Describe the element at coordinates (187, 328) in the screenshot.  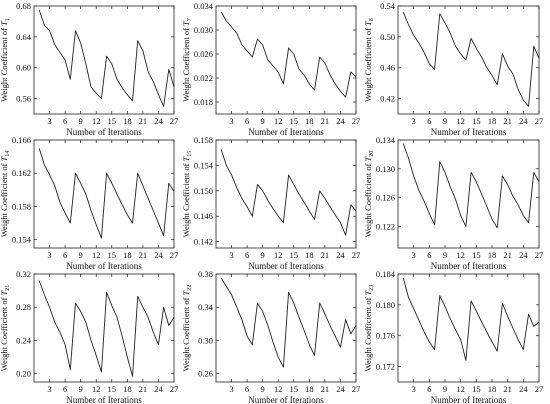
I see `y-axis-label: Weight Coefficient of T22` at that location.